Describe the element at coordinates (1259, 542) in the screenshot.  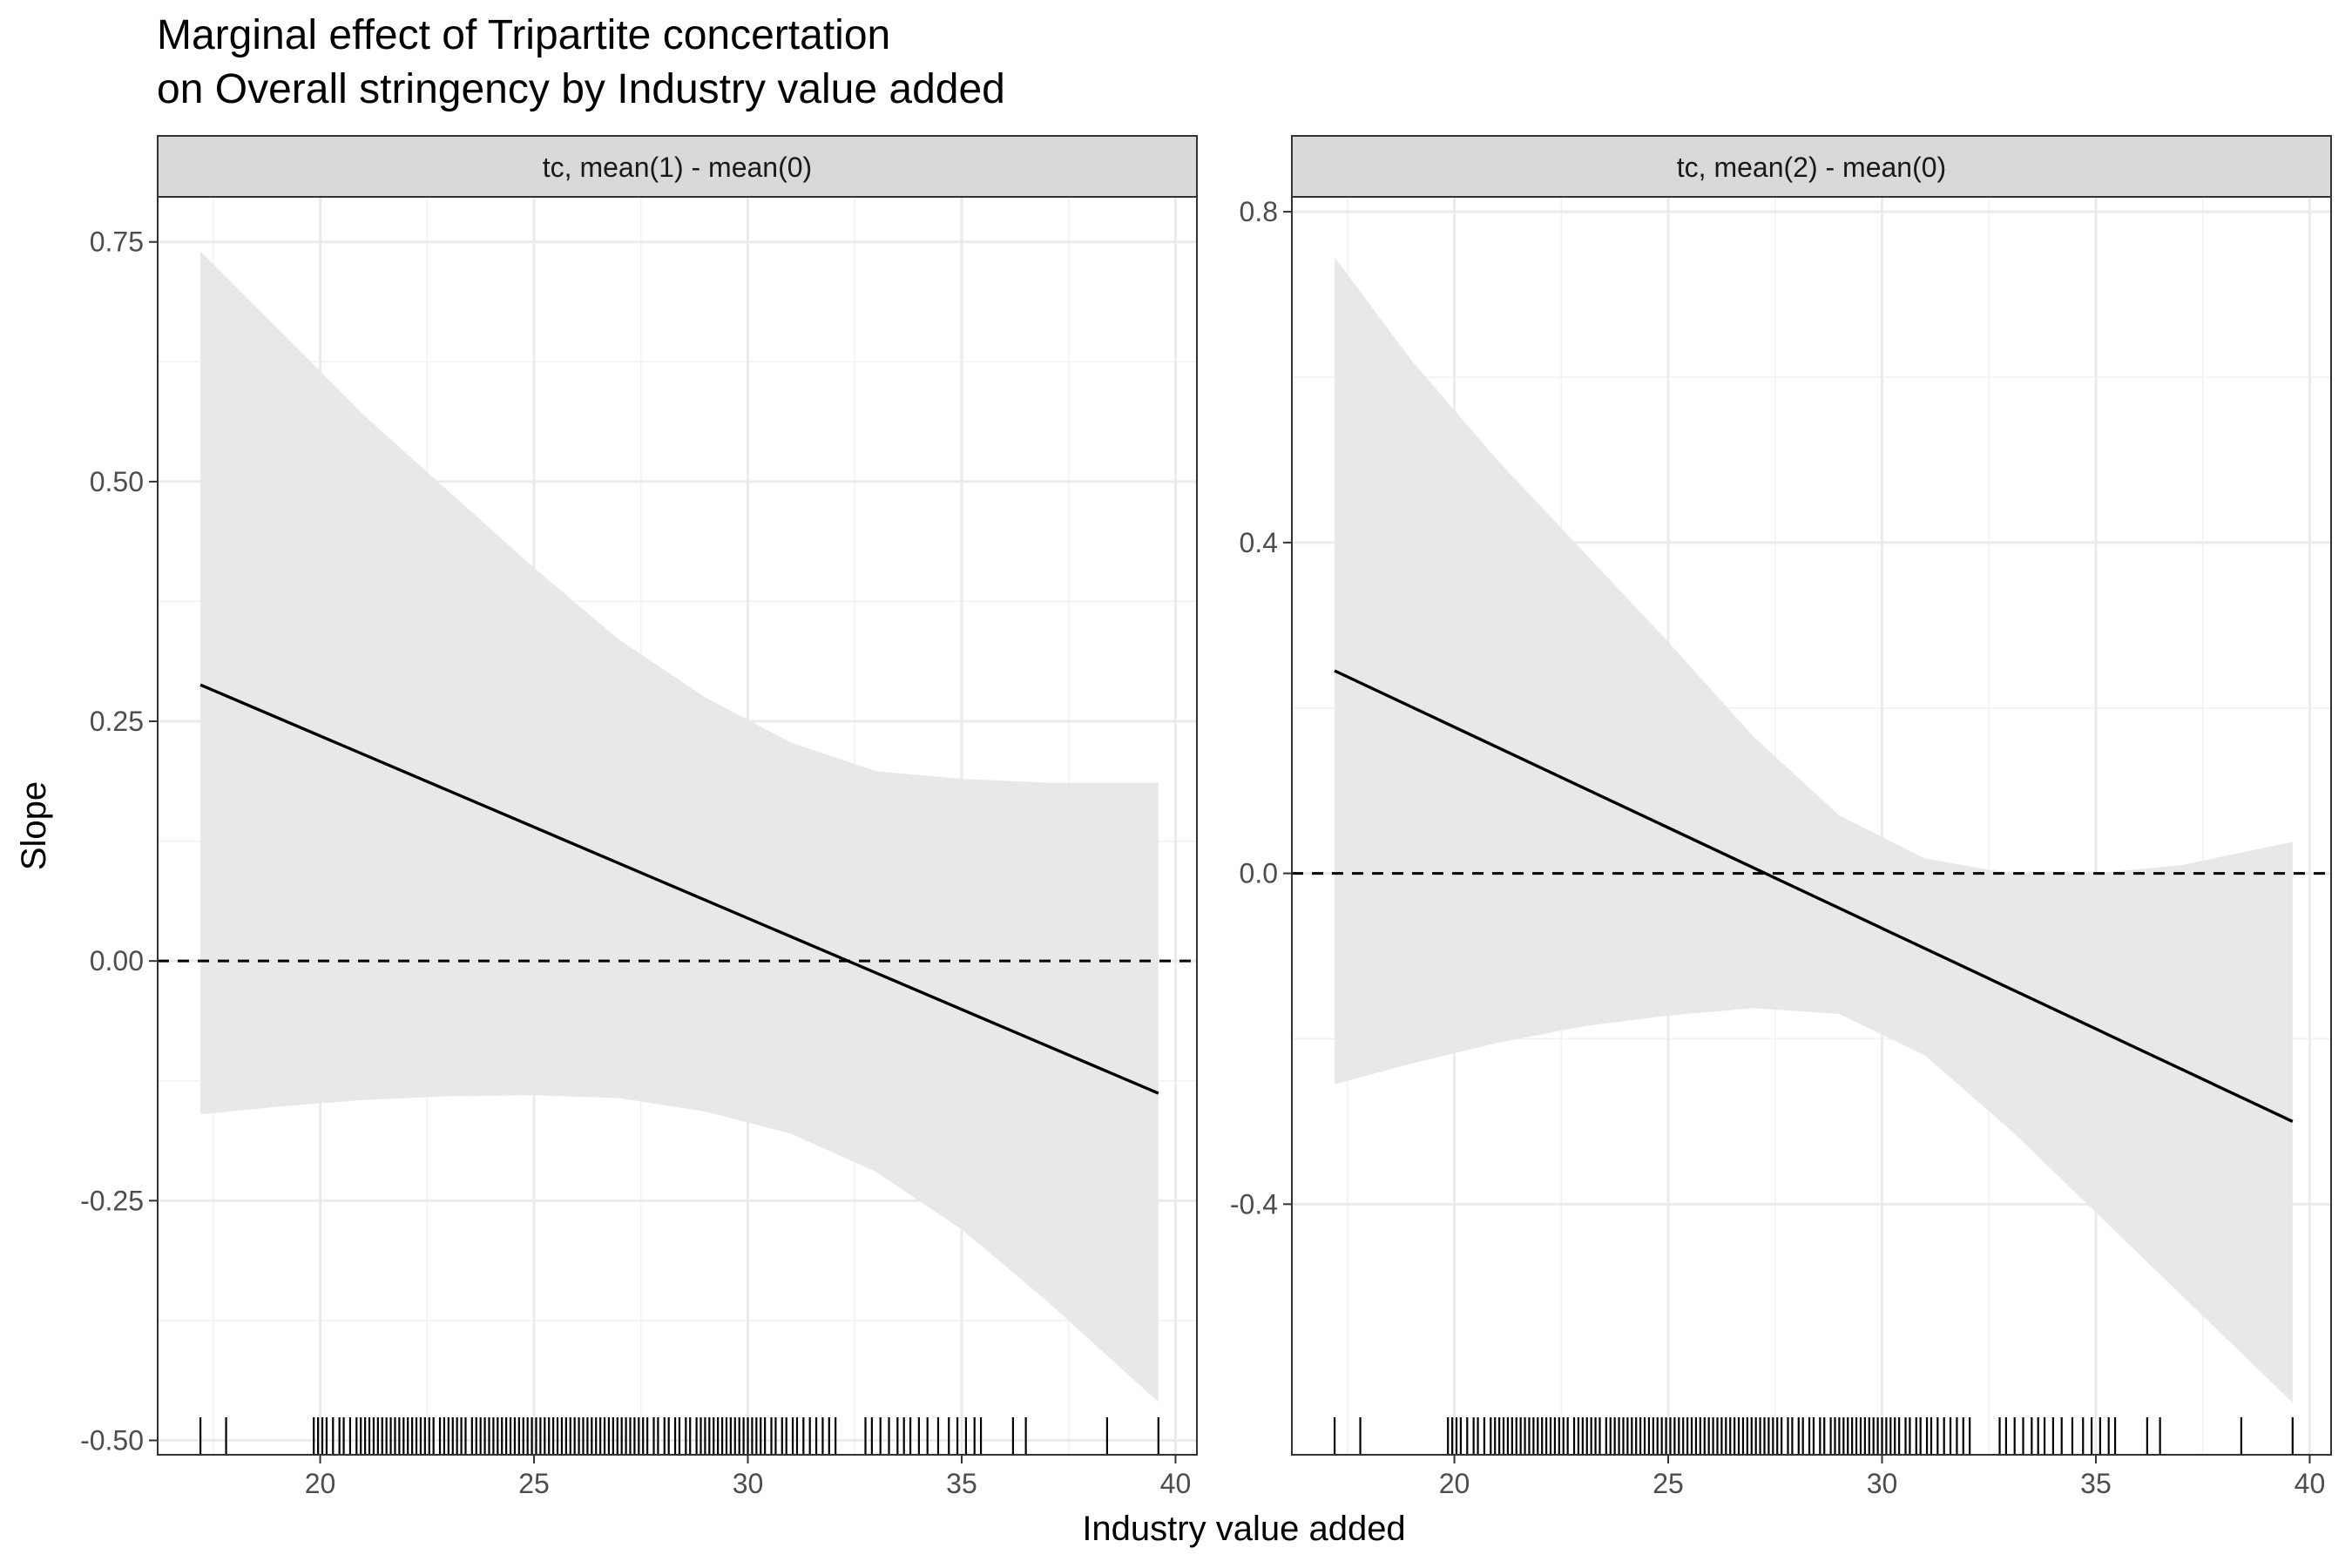
I see `y-tick-label: 0.4` at that location.